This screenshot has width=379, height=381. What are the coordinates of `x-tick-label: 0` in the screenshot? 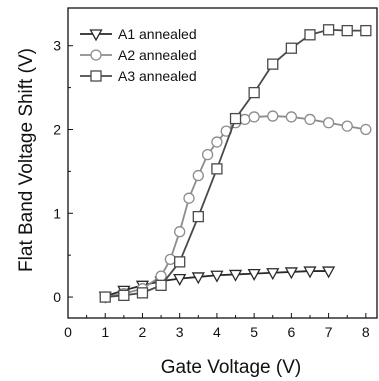 It's located at (68, 332).